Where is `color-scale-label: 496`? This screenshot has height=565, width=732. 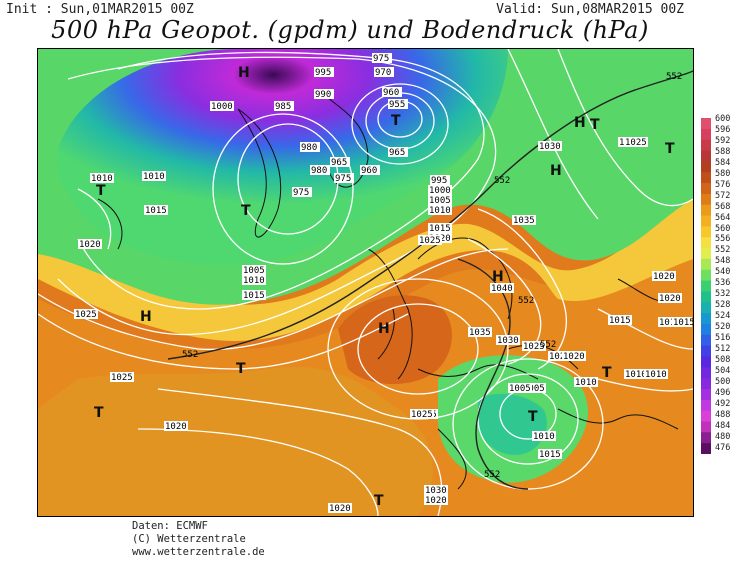
color-scale-label: 496 is located at coordinates (723, 392).